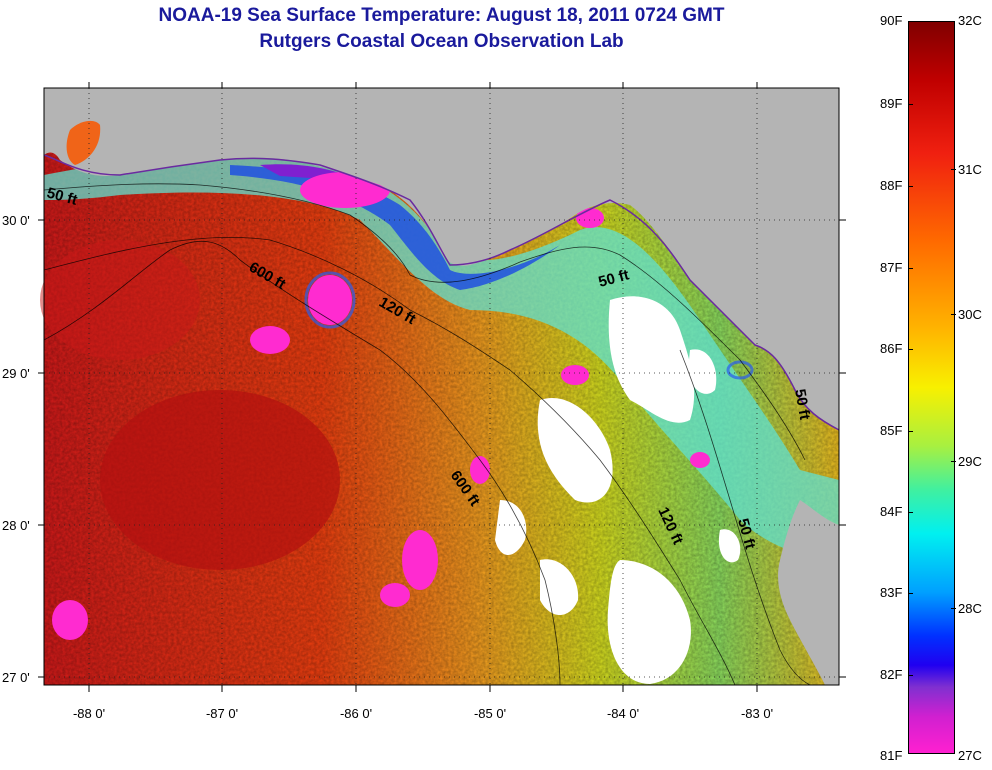 This screenshot has height=770, width=992. What do you see at coordinates (16, 373) in the screenshot?
I see `lat-label: 29 0'` at bounding box center [16, 373].